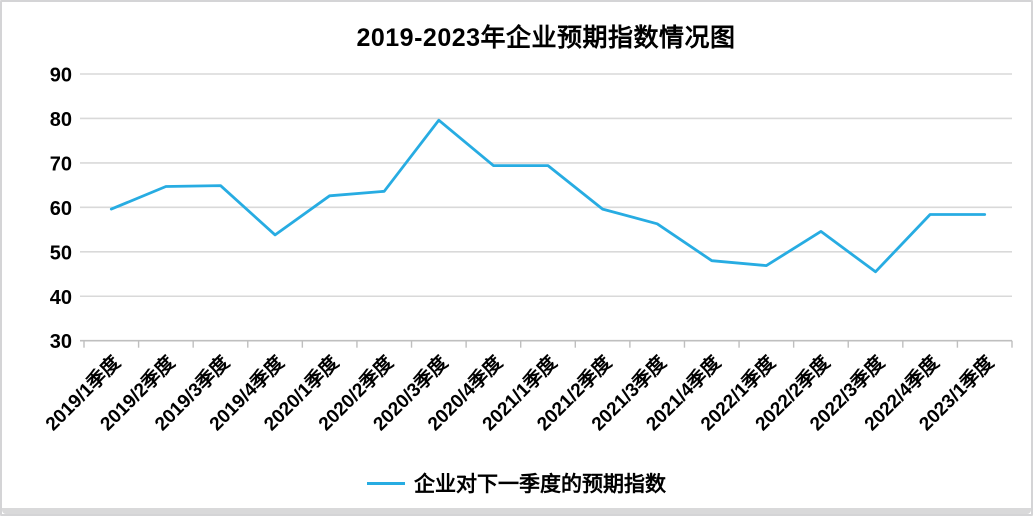 This screenshot has width=1033, height=516. I want to click on y-axis-tick-label: 60, so click(61, 209).